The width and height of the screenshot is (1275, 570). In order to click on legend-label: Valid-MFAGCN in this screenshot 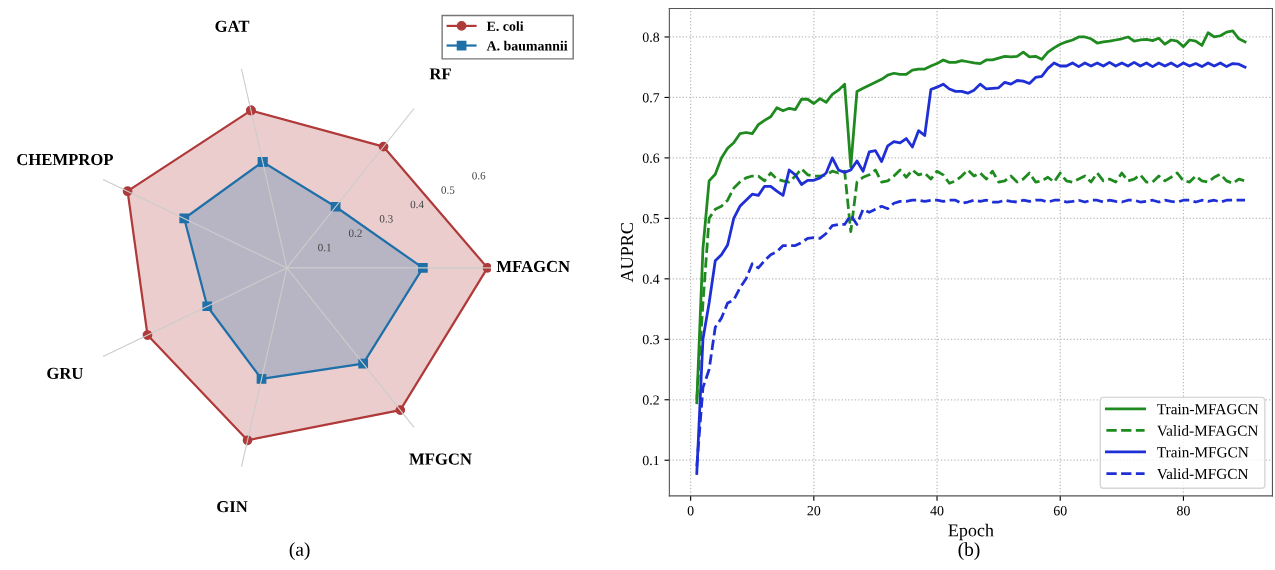, I will do `click(1207, 430)`.